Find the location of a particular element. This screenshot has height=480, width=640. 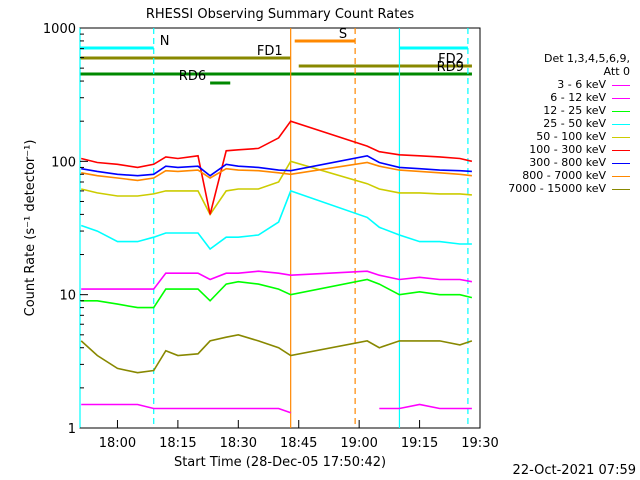

legend-label: Det 1,3,4,5,6,9, is located at coordinates (586, 58).